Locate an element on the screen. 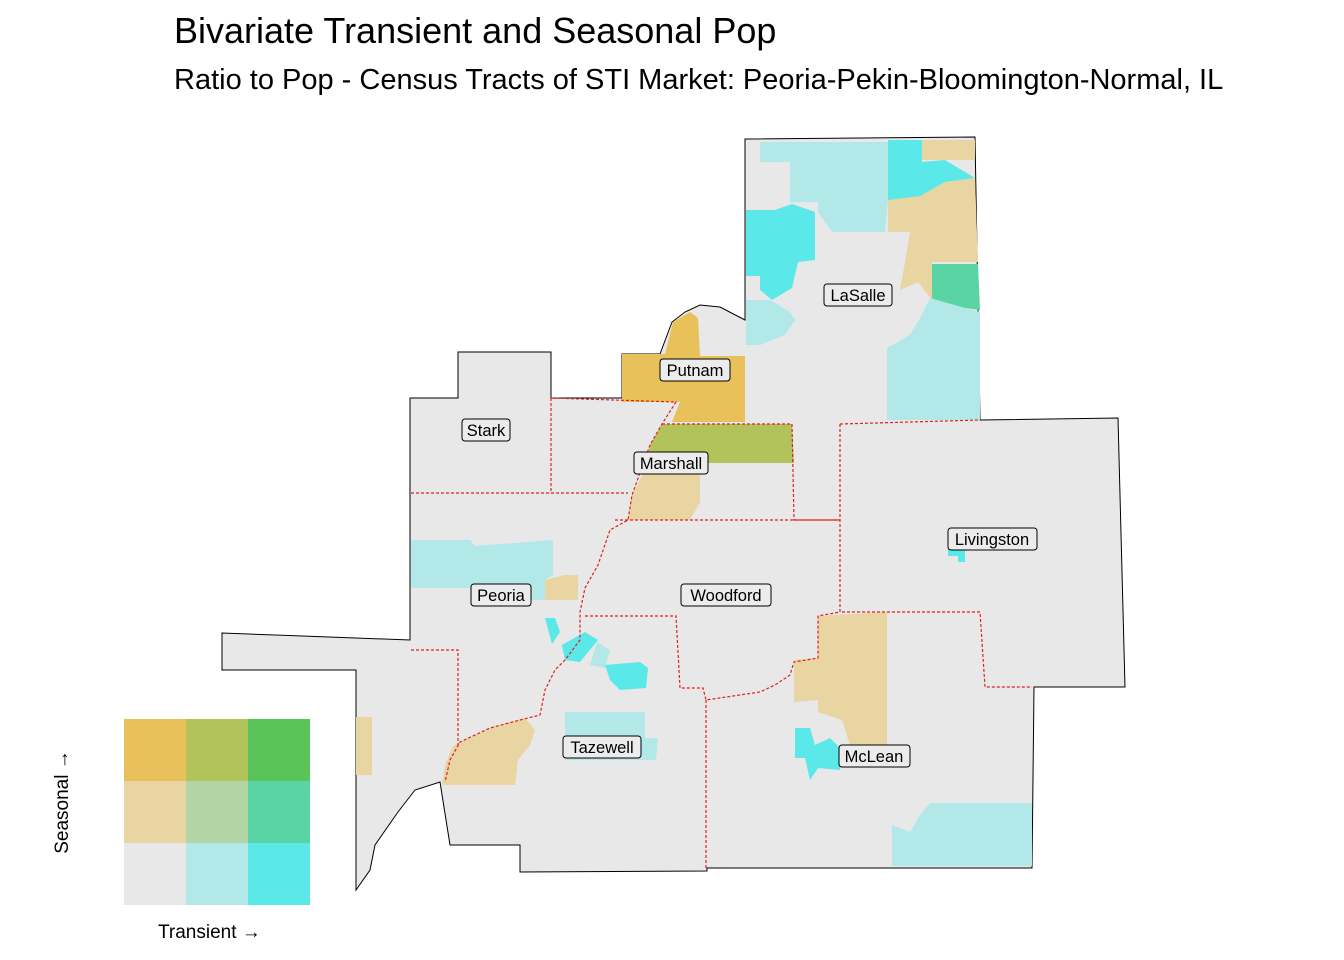 This screenshot has height=960, width=1344. svg-text: Putnam is located at coordinates (695, 371).